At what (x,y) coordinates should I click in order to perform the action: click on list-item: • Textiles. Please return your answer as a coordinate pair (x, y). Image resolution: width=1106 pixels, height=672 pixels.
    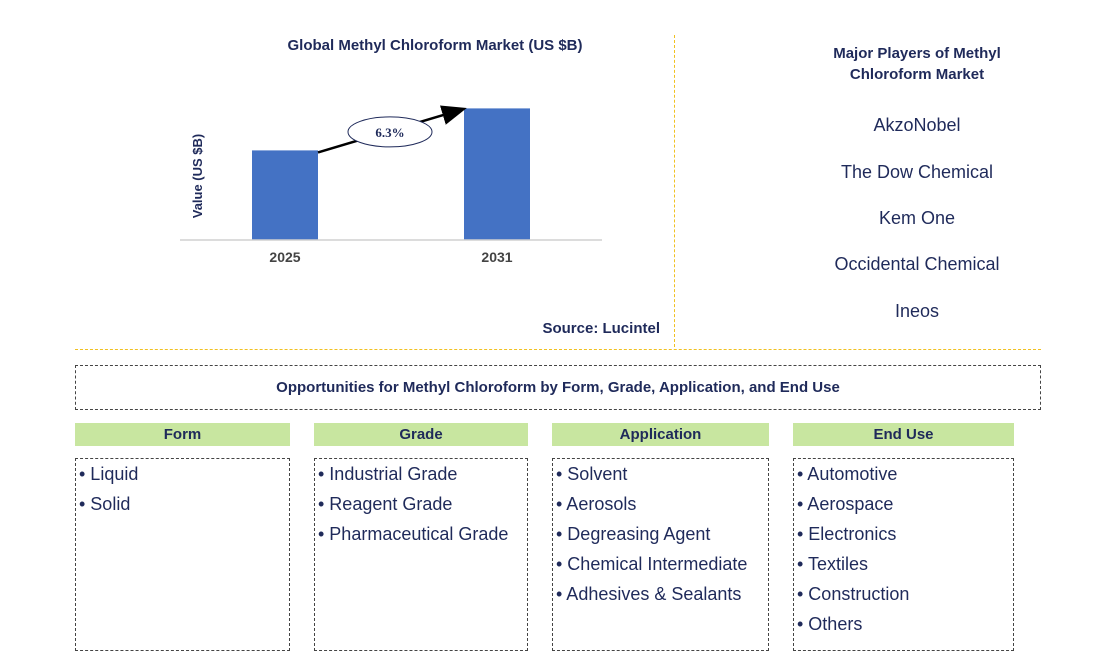
    Looking at the image, I should click on (832, 564).